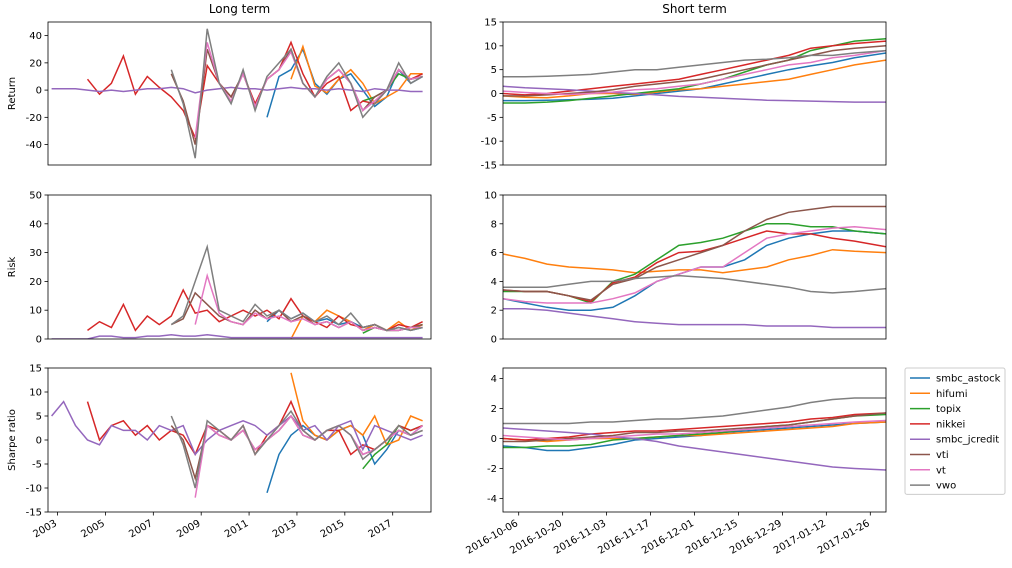 Image resolution: width=1012 pixels, height=568 pixels. What do you see at coordinates (285, 529) in the screenshot?
I see `x-tick-label: 2013` at bounding box center [285, 529].